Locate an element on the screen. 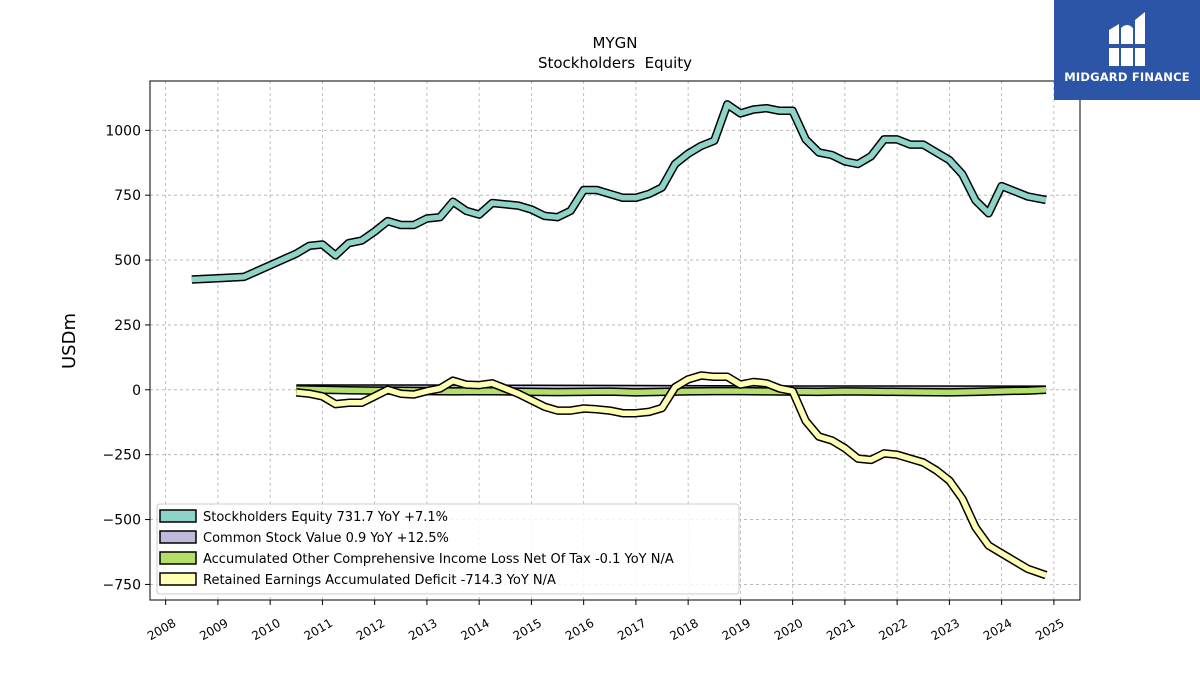  legend-entry: Common Stock Value 0.9 YoY +12.5% is located at coordinates (326, 538).